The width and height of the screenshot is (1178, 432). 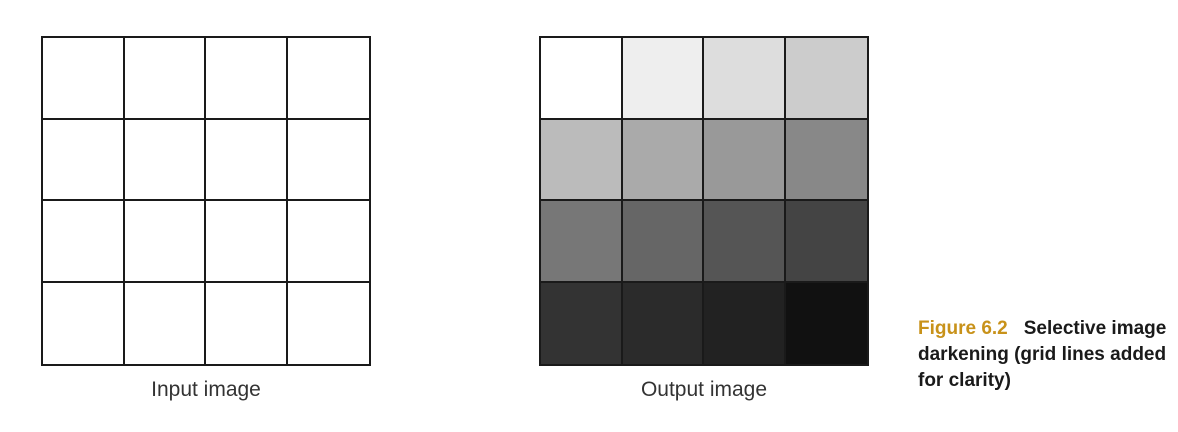 I want to click on input-cell-r3-c2, so click(x=166, y=242).